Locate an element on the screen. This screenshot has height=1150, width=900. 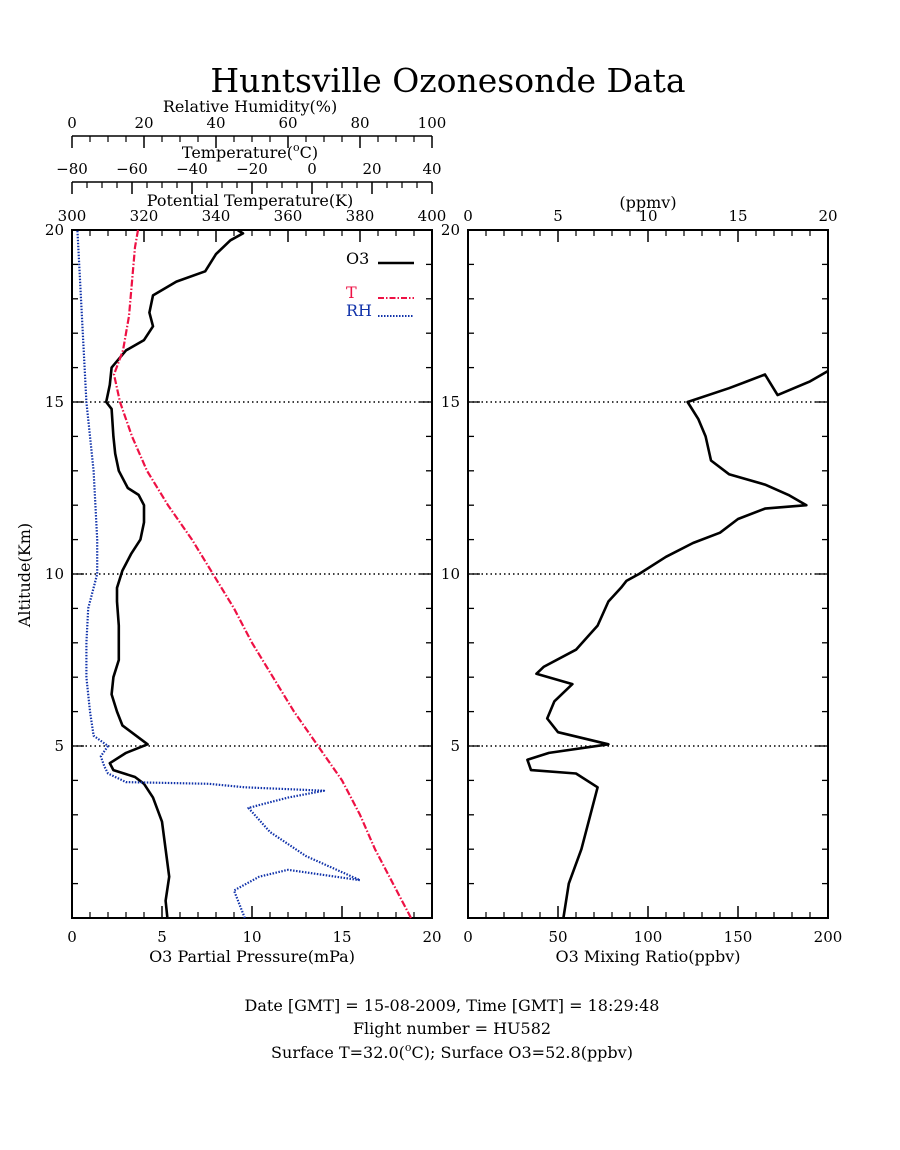
chart-title: Huntsville Ozonesonde Data is located at coordinates (447, 80).